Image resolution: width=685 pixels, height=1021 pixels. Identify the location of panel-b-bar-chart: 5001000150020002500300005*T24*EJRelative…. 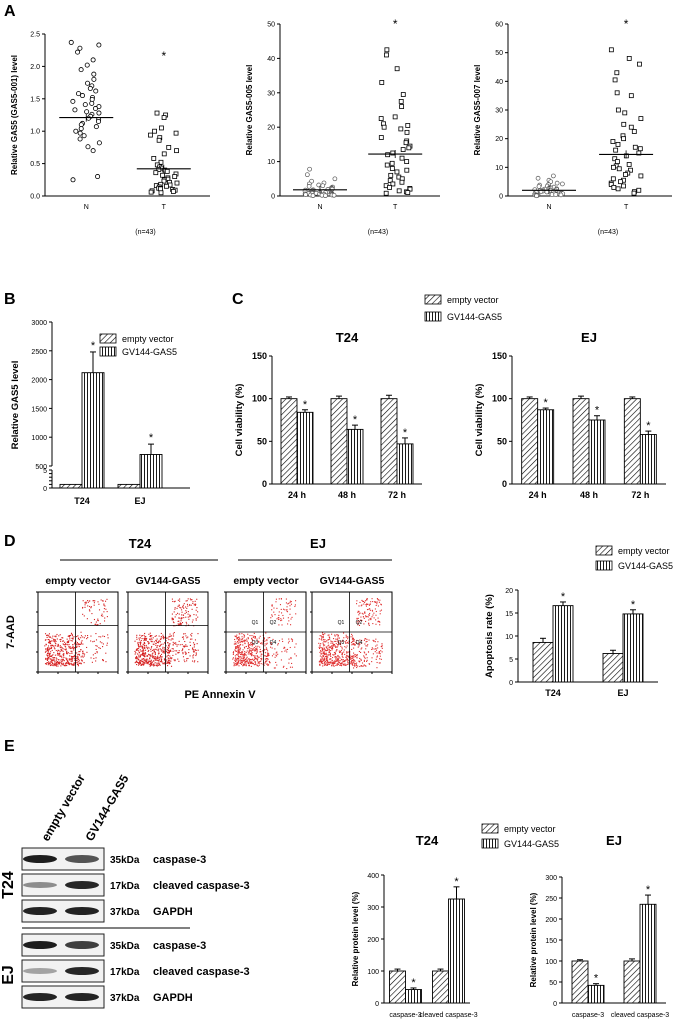
(100, 413).